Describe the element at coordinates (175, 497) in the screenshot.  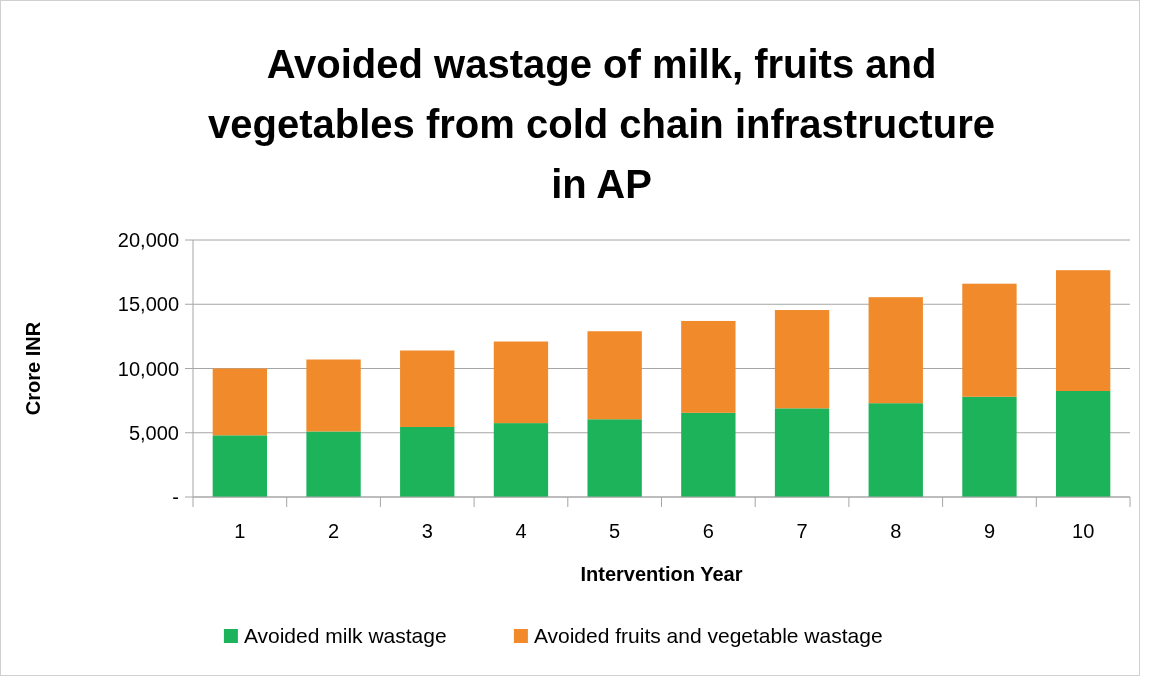
I see `y-tick-label: -` at that location.